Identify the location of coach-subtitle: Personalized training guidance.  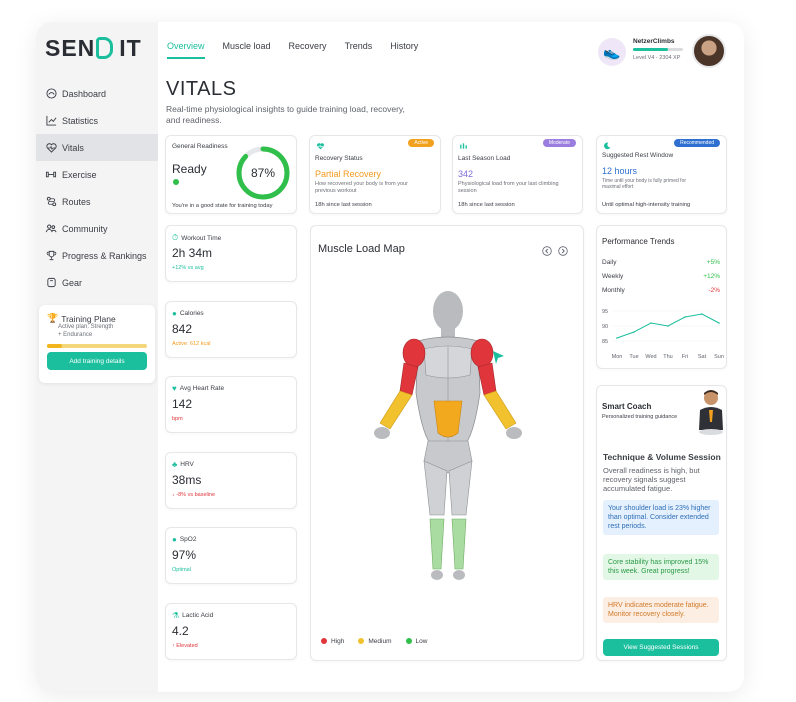
(640, 417).